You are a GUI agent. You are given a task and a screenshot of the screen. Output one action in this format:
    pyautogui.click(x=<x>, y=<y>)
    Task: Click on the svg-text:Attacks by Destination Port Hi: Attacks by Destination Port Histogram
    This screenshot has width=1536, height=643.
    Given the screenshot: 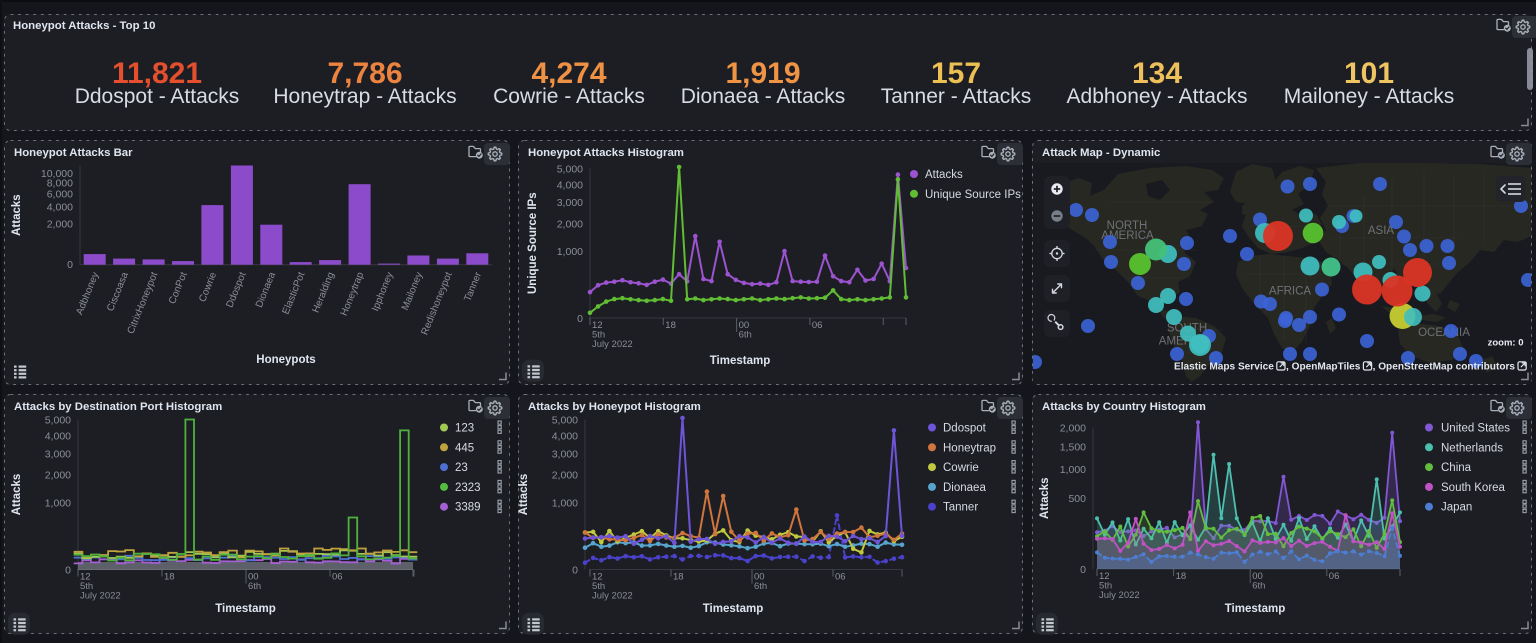 What is the action you would take?
    pyautogui.click(x=118, y=407)
    